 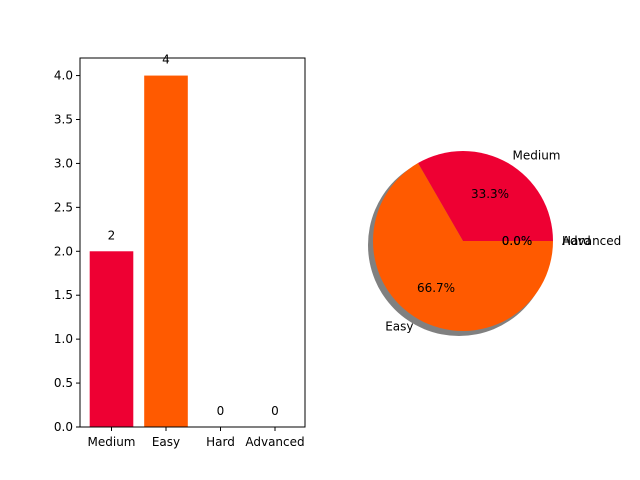 What do you see at coordinates (63, 383) in the screenshot?
I see `y-tick-label: 0.5` at bounding box center [63, 383].